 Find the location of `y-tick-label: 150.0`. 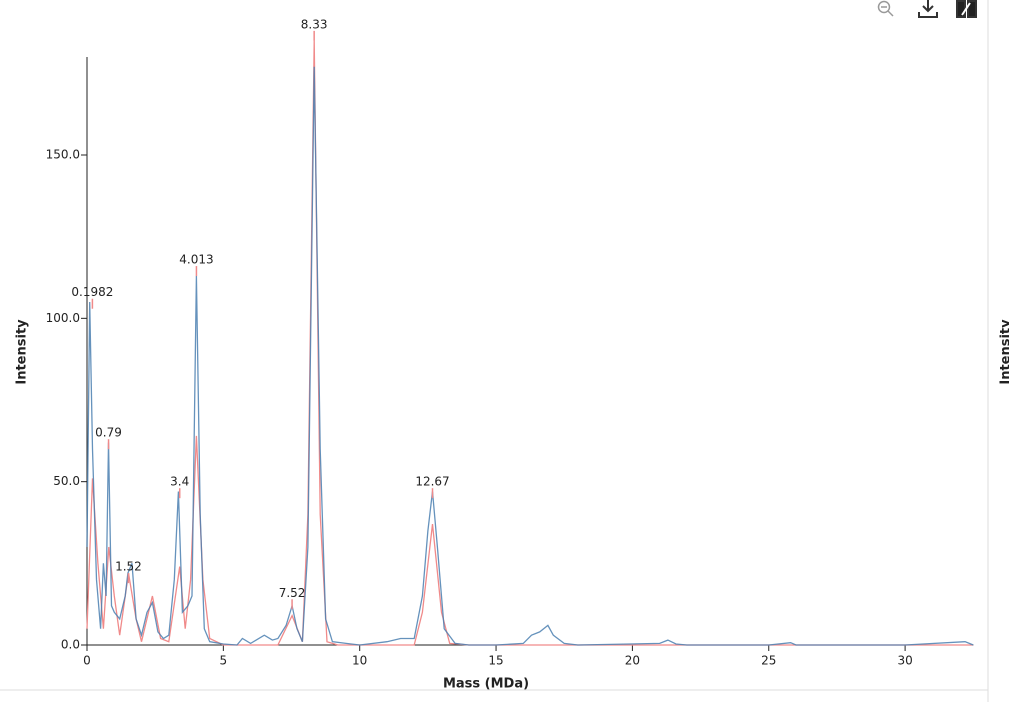

y-tick-label: 150.0 is located at coordinates (63, 155).